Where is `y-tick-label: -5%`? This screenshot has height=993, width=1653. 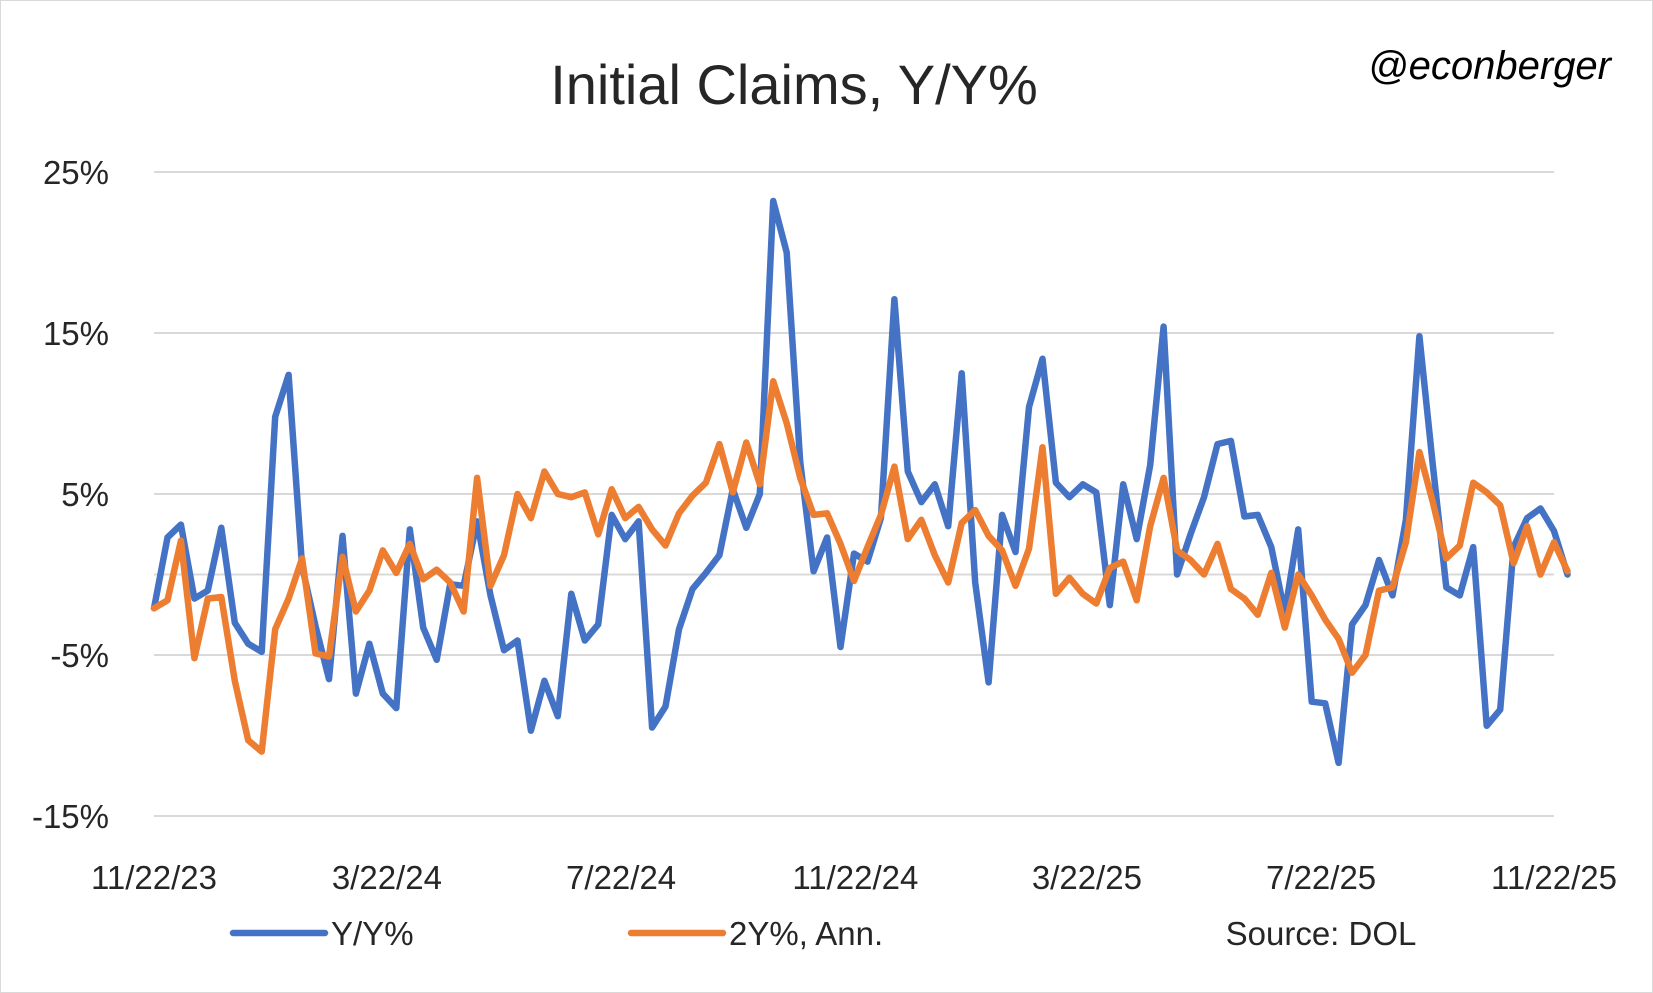 y-tick-label: -5% is located at coordinates (79, 655).